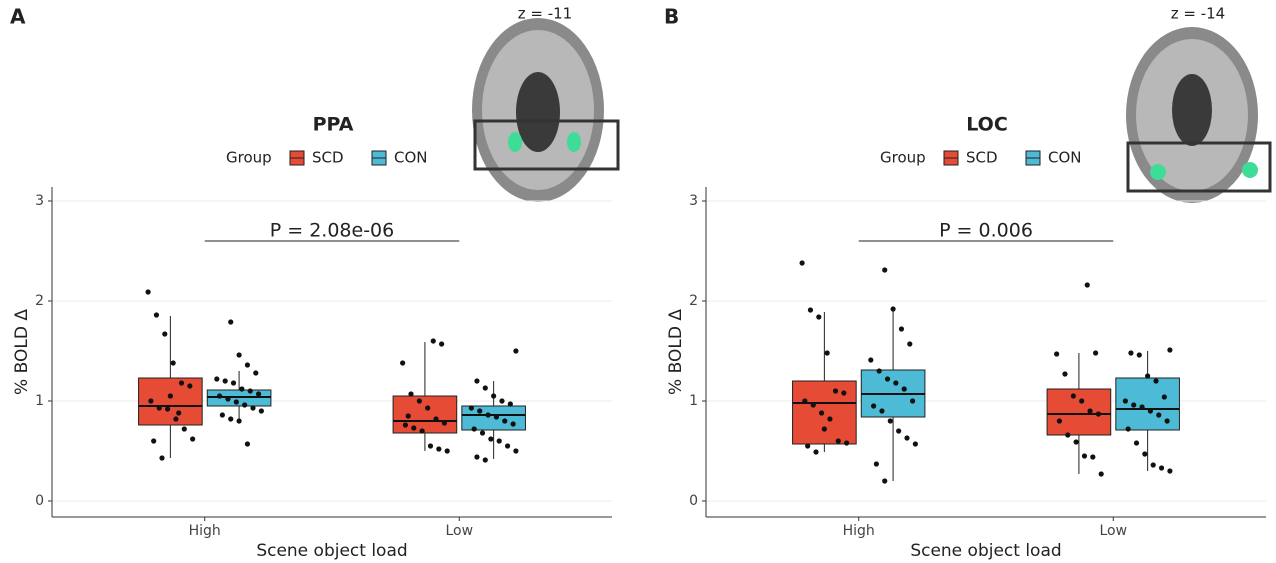  What do you see at coordinates (333, 125) in the screenshot?
I see `chart-title: PPA` at bounding box center [333, 125].